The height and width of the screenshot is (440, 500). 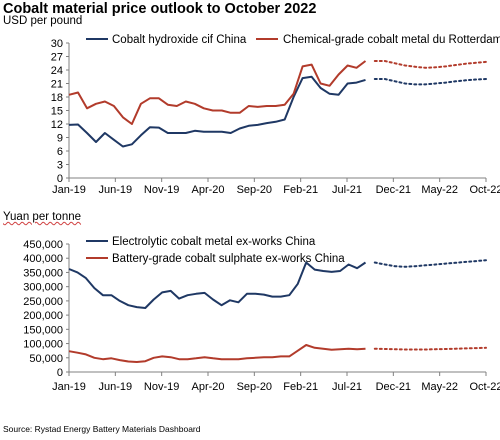 I want to click on legend-label: Electrolytic cobalt metal ex-works China, so click(x=214, y=242).